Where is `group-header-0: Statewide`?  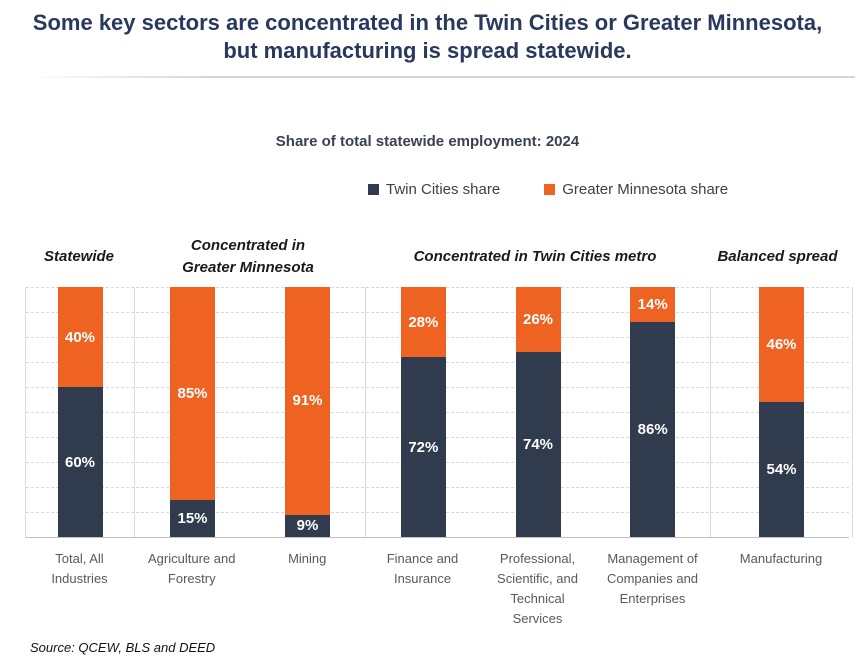 group-header-0: Statewide is located at coordinates (79, 257).